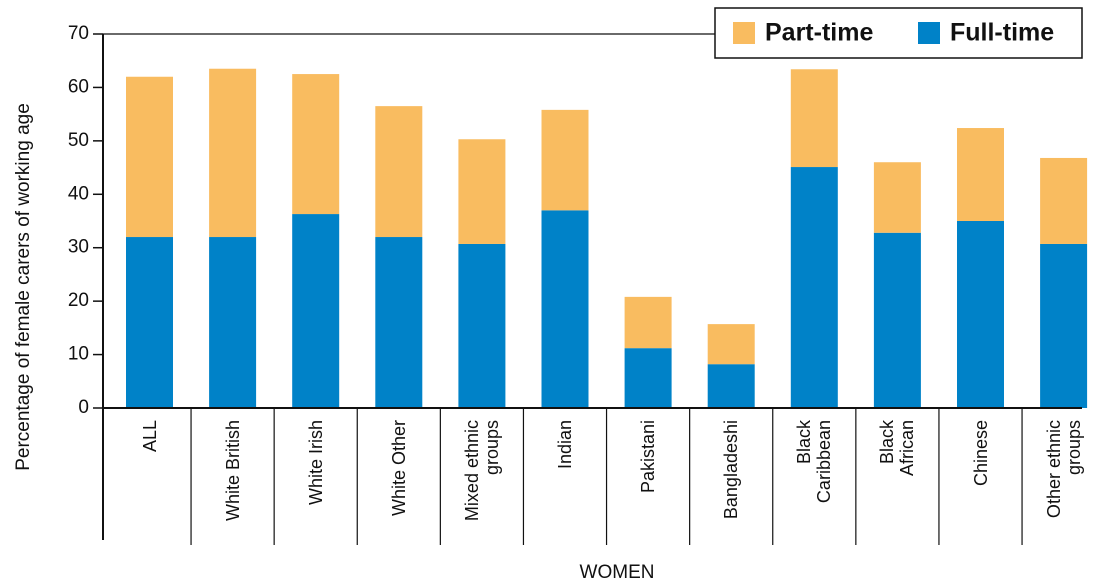  What do you see at coordinates (898, 33) in the screenshot?
I see `legend-box` at bounding box center [898, 33].